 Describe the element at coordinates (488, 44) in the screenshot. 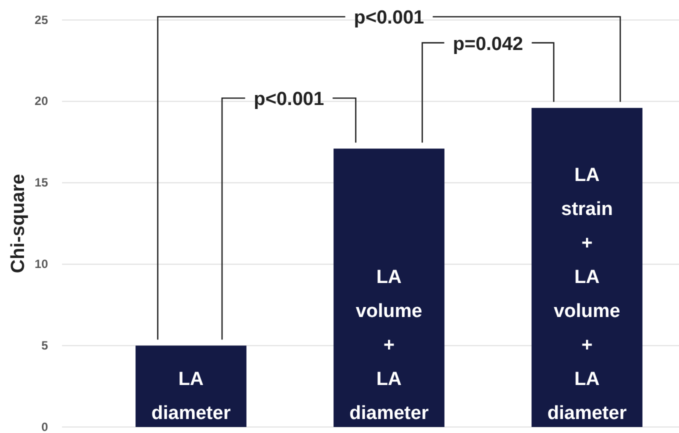

I see `annotation: p=0.042` at that location.